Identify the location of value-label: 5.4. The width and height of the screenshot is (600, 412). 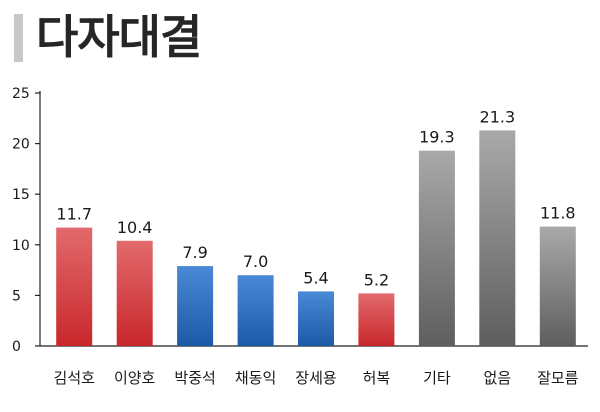
(315, 277).